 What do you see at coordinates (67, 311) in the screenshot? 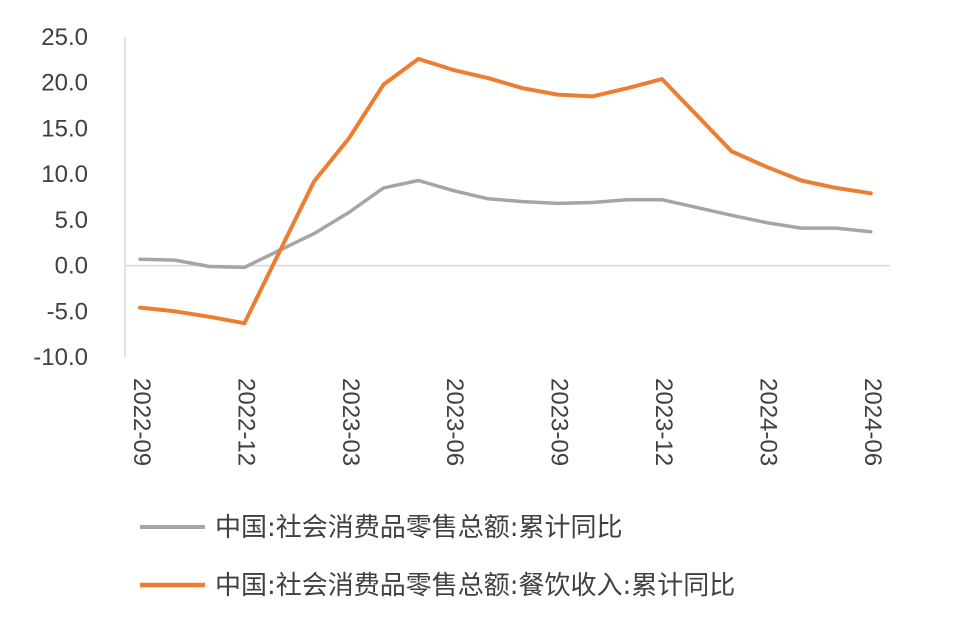
I see `y-tick-label: -5.0` at bounding box center [67, 311].